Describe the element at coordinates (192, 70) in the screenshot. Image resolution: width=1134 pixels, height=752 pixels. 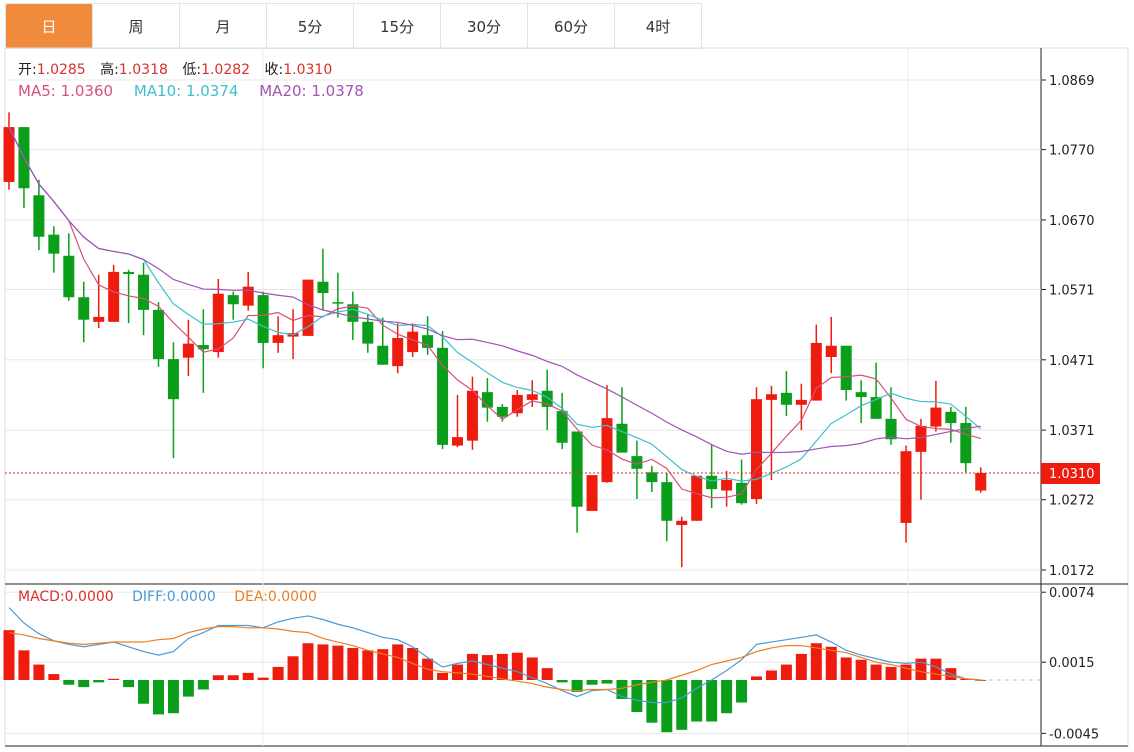
I see `low-label: 低:` at that location.